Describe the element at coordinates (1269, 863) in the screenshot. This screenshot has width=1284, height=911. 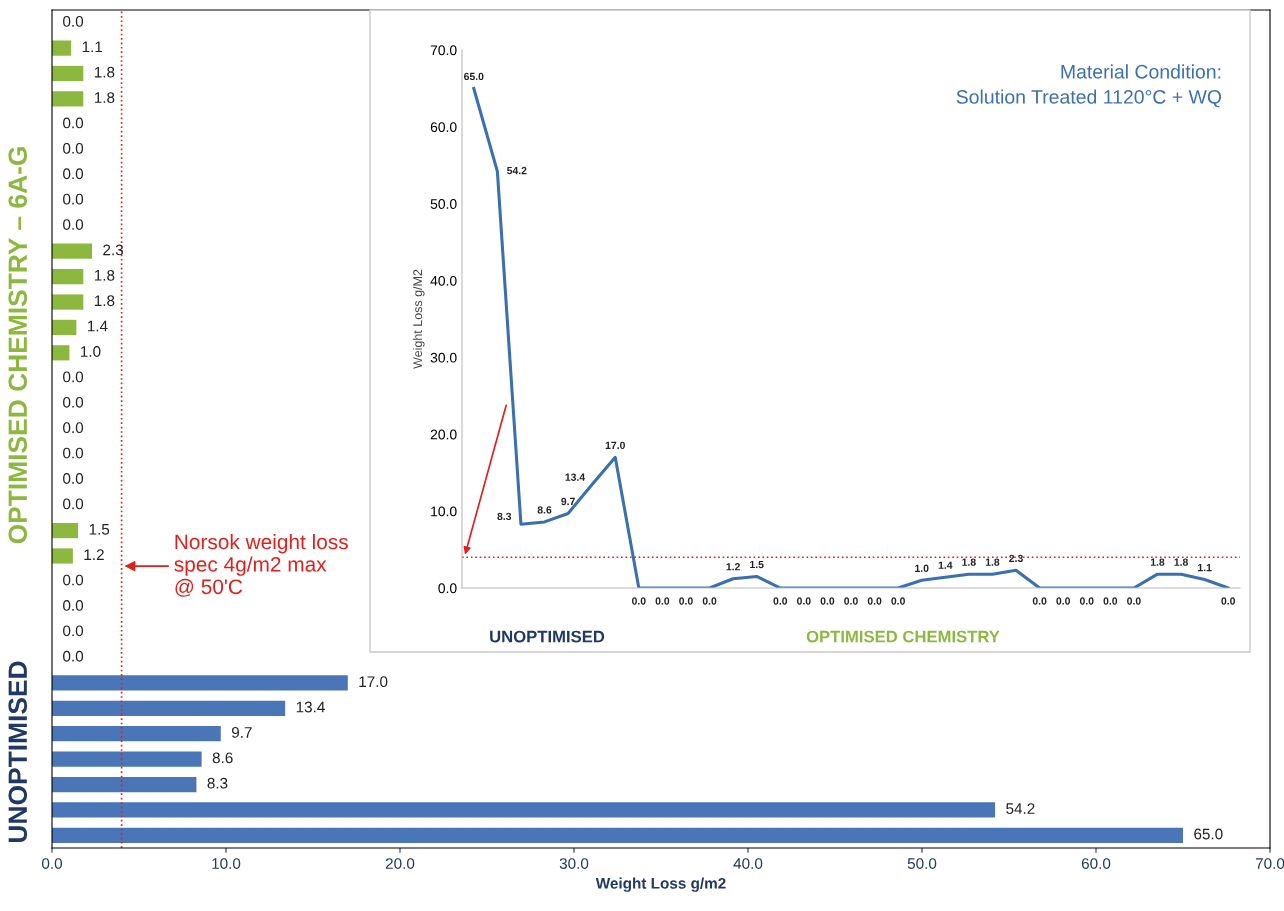
I see `x-tick-label: 70.0` at that location.